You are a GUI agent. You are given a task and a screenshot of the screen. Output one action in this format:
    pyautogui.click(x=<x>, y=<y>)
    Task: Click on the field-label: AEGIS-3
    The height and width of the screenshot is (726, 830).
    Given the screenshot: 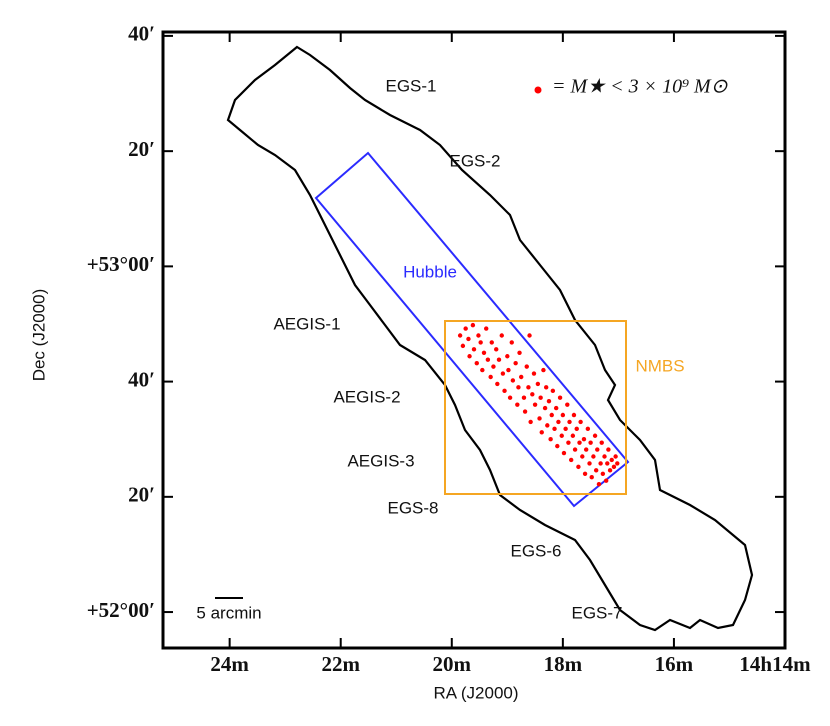 What is the action you would take?
    pyautogui.click(x=380, y=460)
    